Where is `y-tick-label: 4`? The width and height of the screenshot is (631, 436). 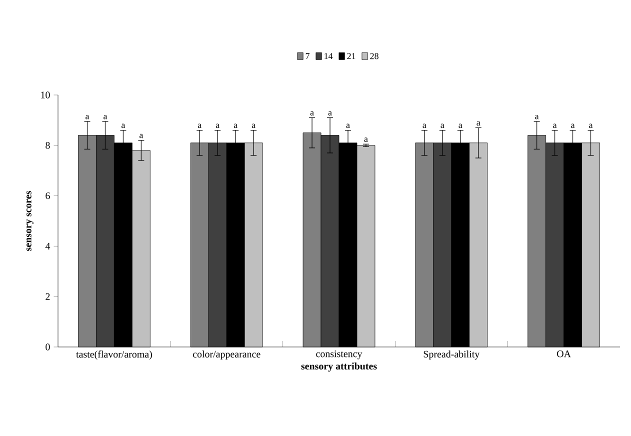
y-tick-label: 4 is located at coordinates (47, 246).